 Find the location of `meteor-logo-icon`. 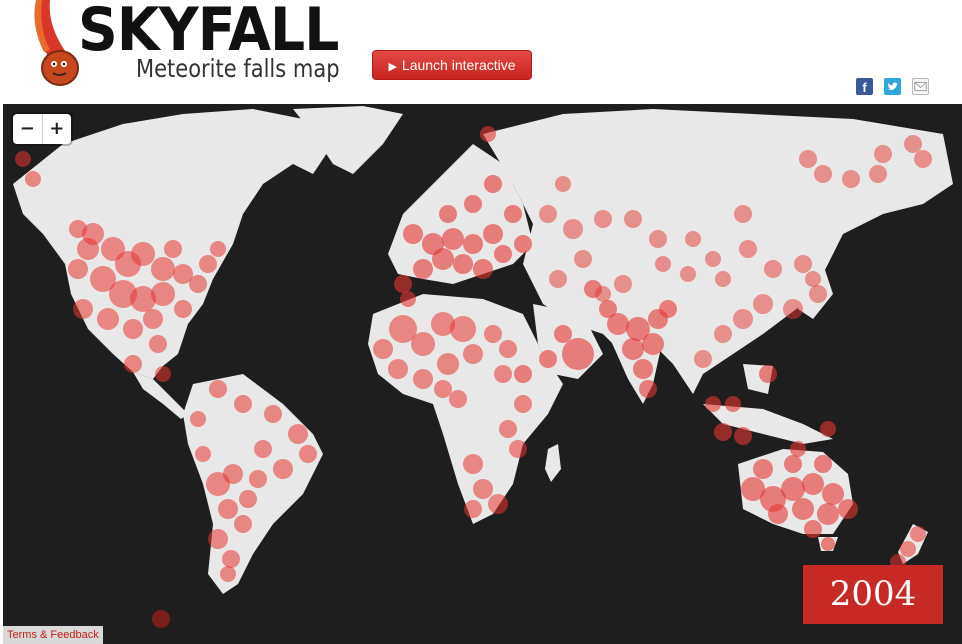

meteor-logo-icon is located at coordinates (56, 43).